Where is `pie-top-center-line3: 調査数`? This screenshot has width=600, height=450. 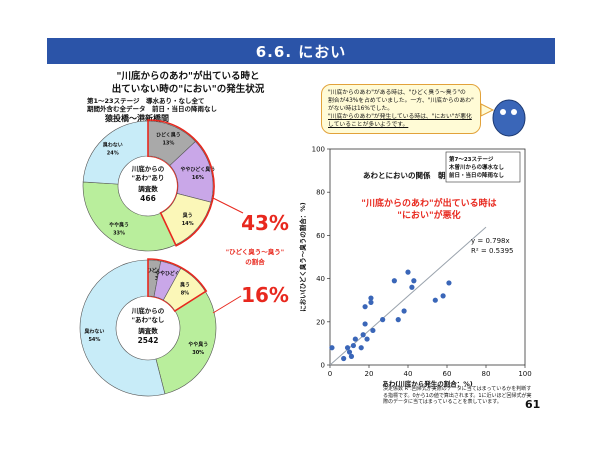 pie-top-center-line3: 調査数 is located at coordinates (148, 188).